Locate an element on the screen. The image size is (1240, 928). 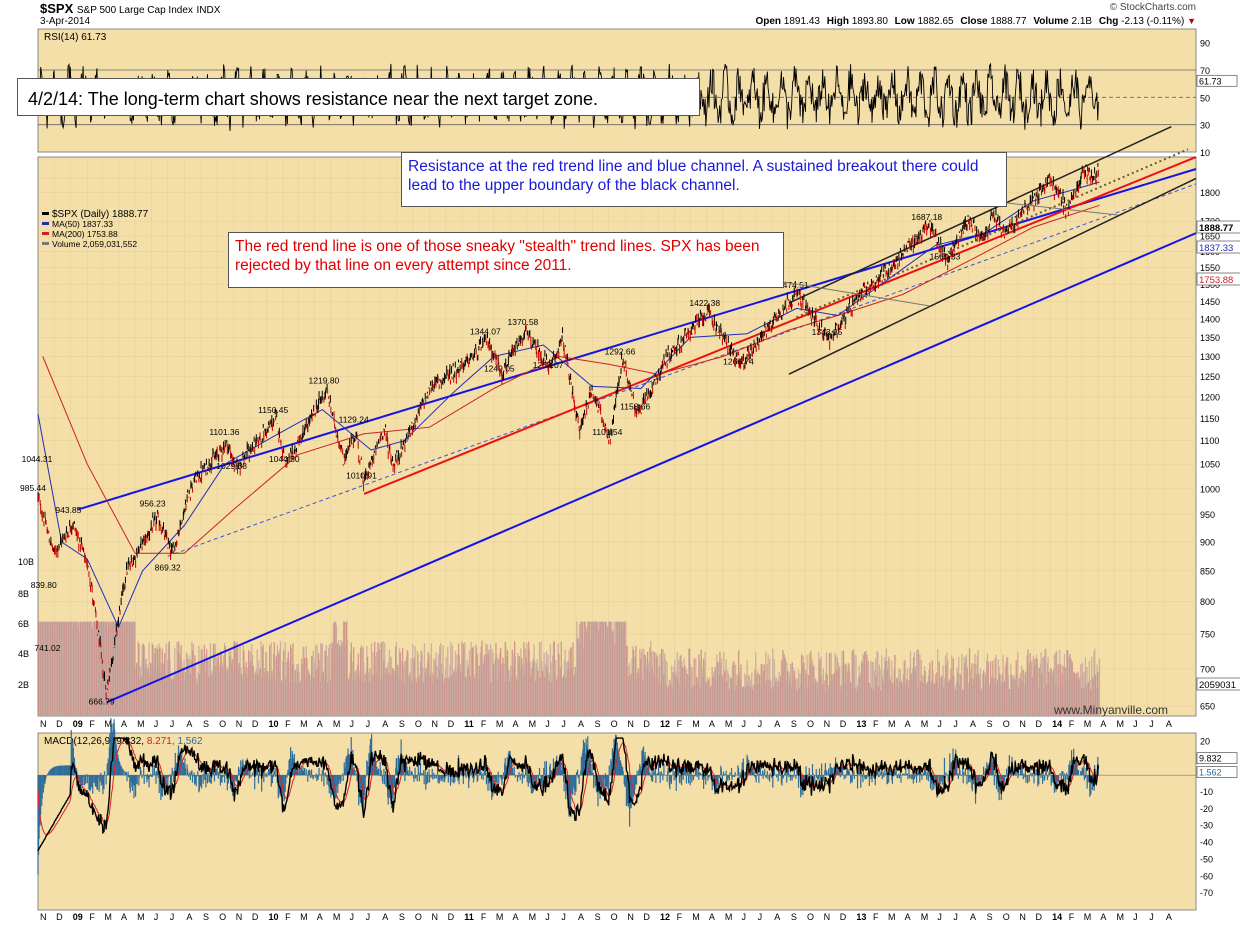
x-tick-label-price: F is located at coordinates (288, 724).